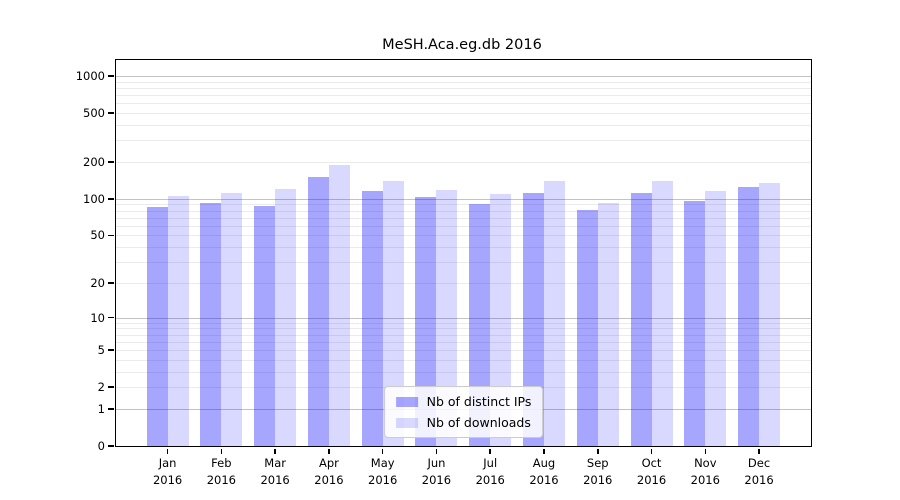 The height and width of the screenshot is (500, 900). Describe the element at coordinates (101, 446) in the screenshot. I see `y-tick-label: 0` at that location.